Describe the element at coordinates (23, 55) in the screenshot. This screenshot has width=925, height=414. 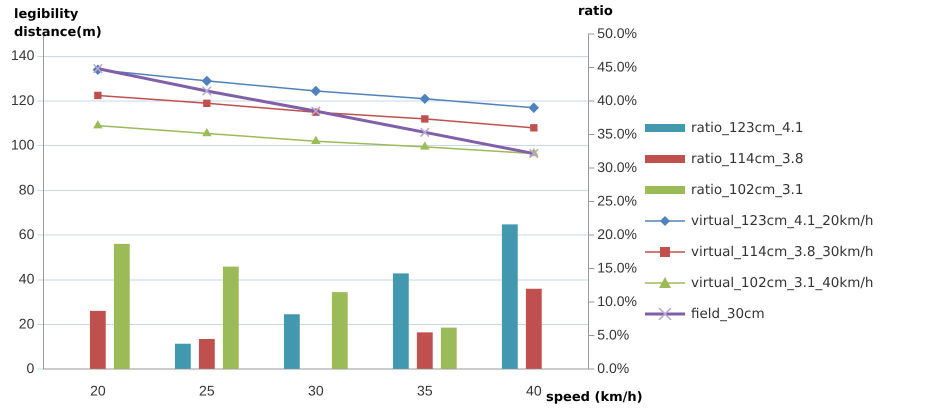
I see `y-tick-label: 140` at that location.